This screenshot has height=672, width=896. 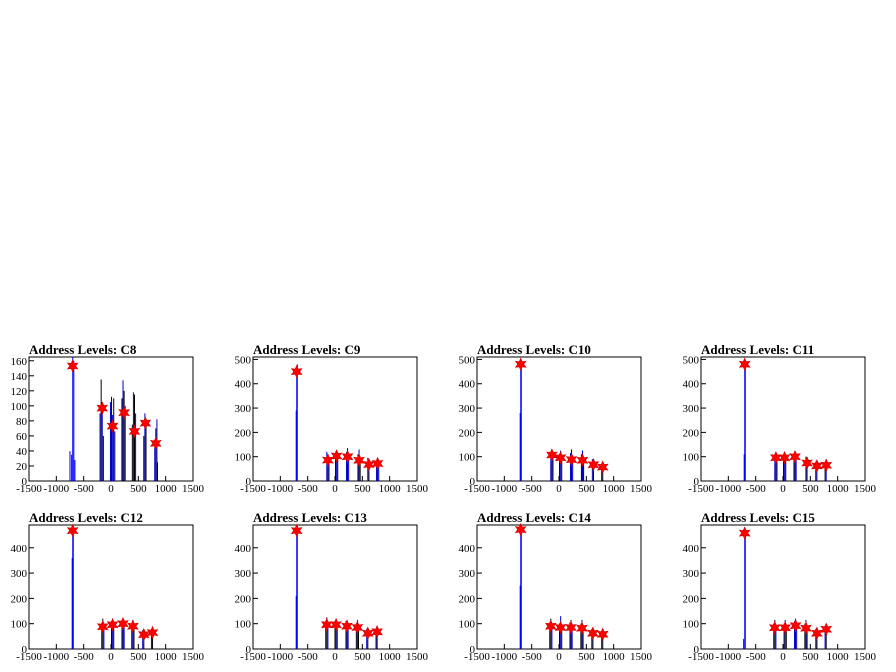 What do you see at coordinates (83, 349) in the screenshot?
I see `chart-title: Address Levels: C8` at bounding box center [83, 349].